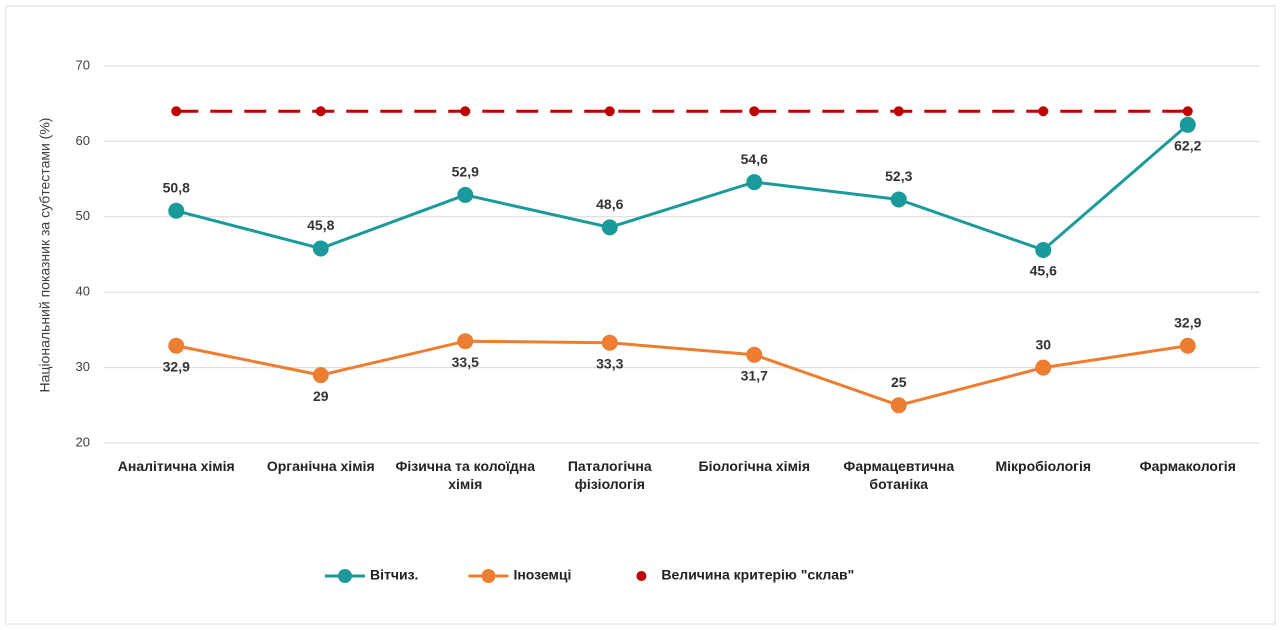  What do you see at coordinates (394, 575) in the screenshot?
I see `legend-label: Вітчиз.` at bounding box center [394, 575].